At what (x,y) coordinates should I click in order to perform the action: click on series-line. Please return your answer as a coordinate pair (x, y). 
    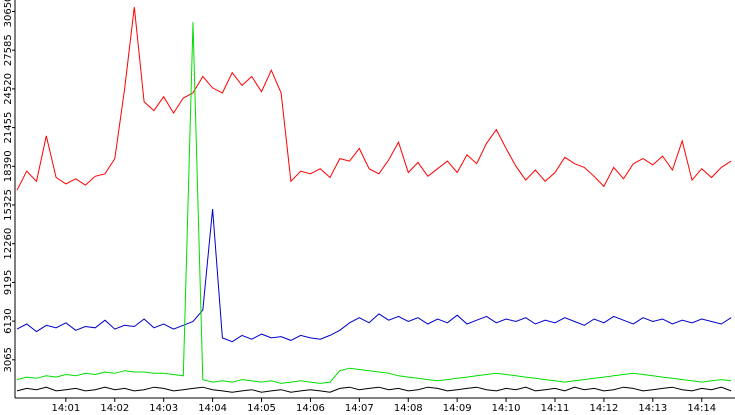
    Looking at the image, I should click on (374, 389).